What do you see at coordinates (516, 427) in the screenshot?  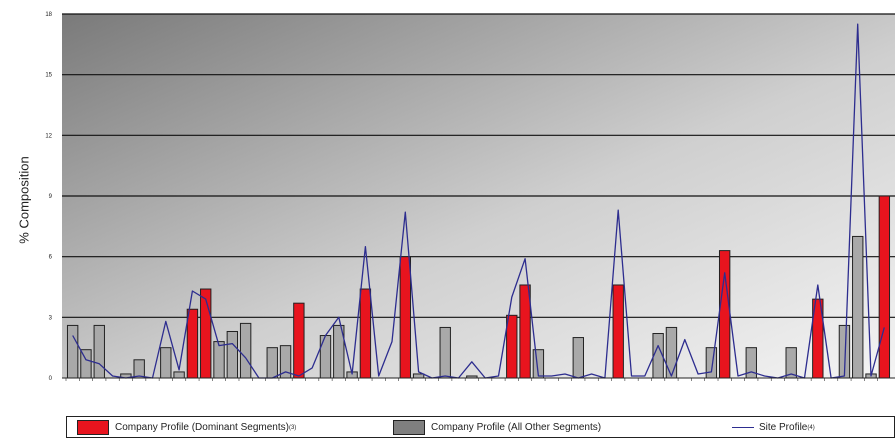 I see `legend-label-other: Company Profile (All Other Segments)` at bounding box center [516, 427].